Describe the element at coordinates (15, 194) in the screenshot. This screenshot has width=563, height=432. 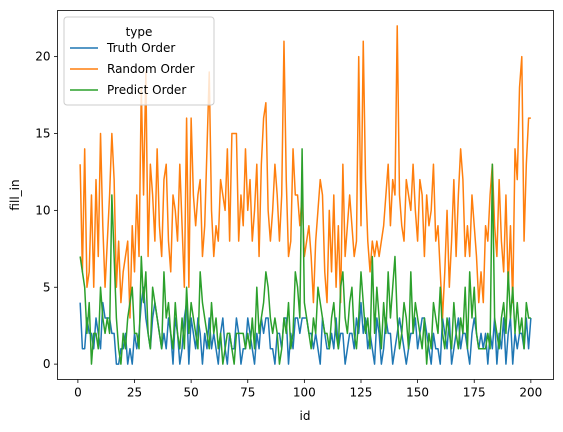
I see `y-axis-label: fill_in` at that location.